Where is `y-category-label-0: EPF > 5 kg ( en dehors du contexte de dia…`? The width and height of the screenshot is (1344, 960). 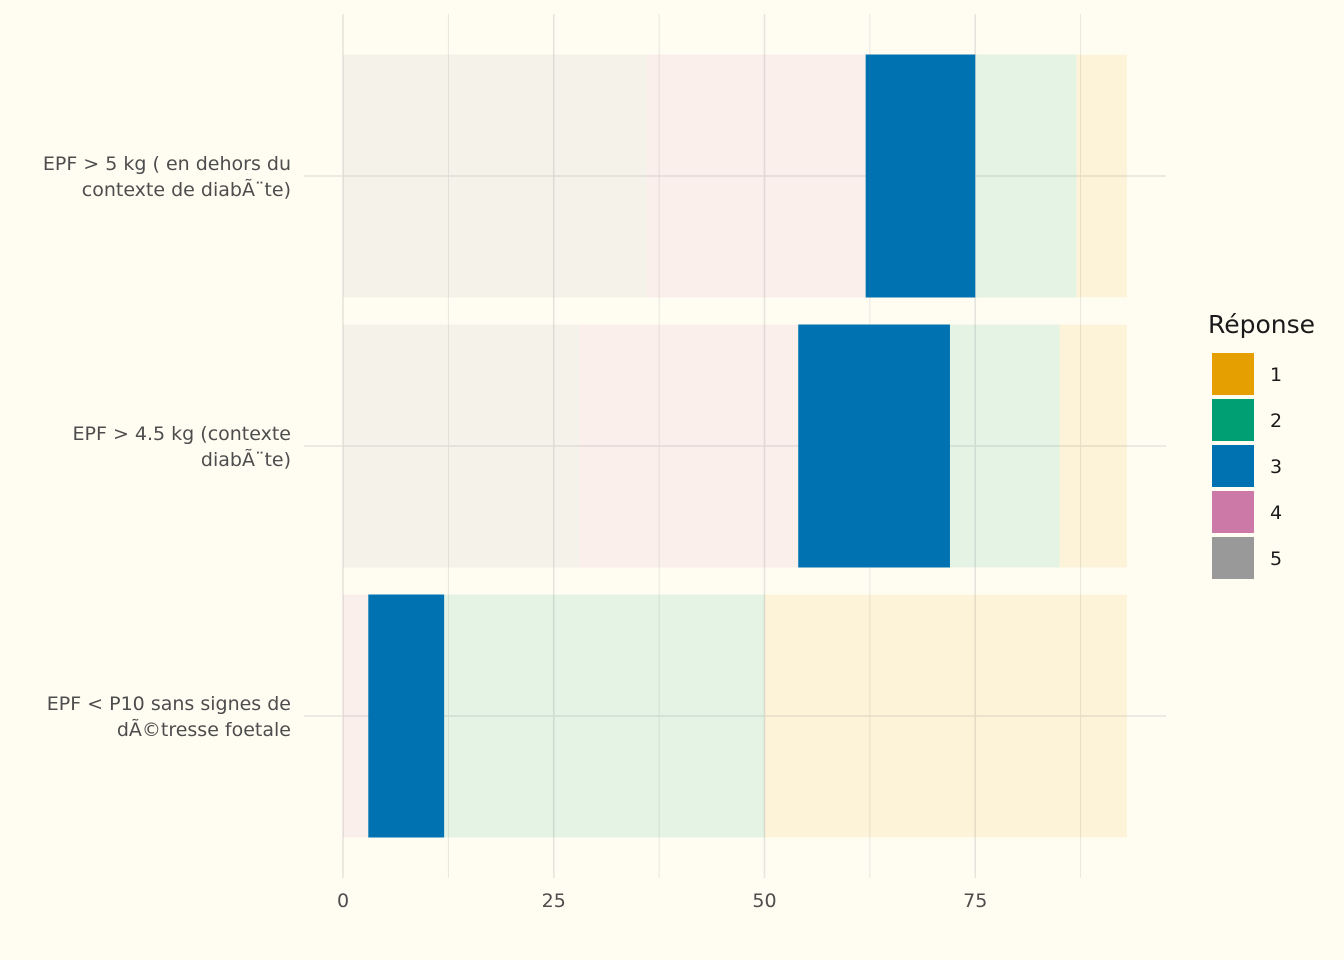
y-category-label-0: EPF > 5 kg ( en dehors du contexte de dia… is located at coordinates (167, 177).